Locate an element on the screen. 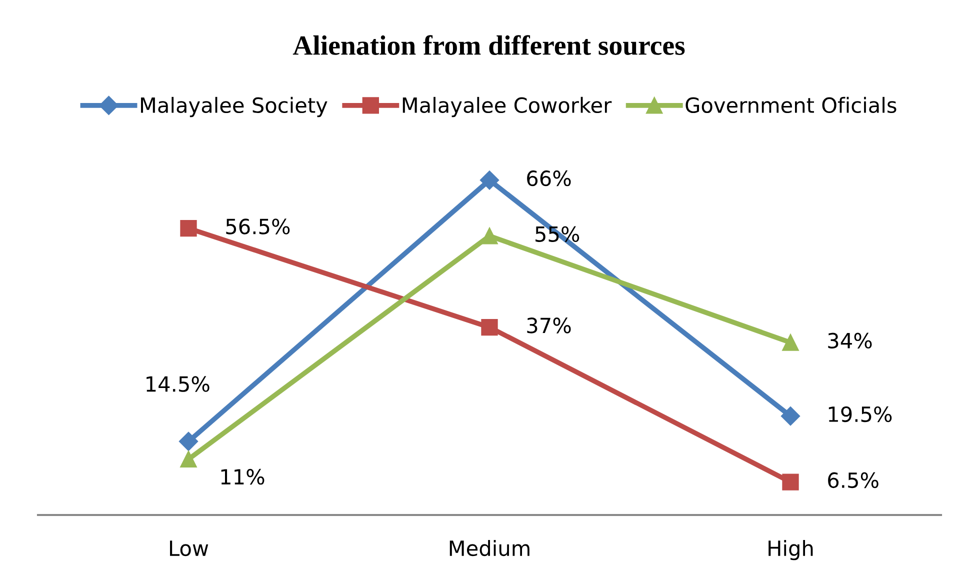  data-label: 66% is located at coordinates (549, 178).